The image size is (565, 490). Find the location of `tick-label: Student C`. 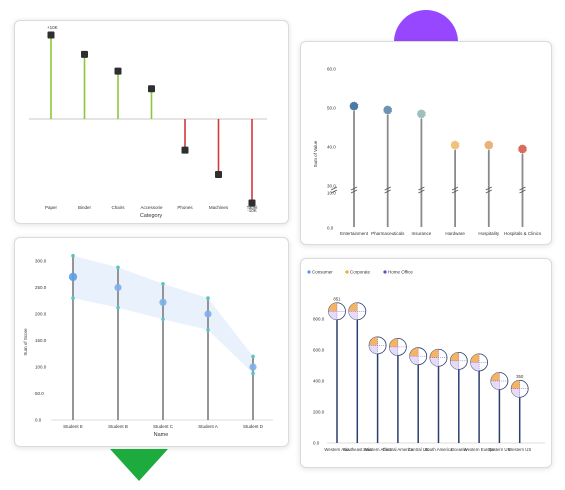

tick-label: Student C is located at coordinates (163, 426).